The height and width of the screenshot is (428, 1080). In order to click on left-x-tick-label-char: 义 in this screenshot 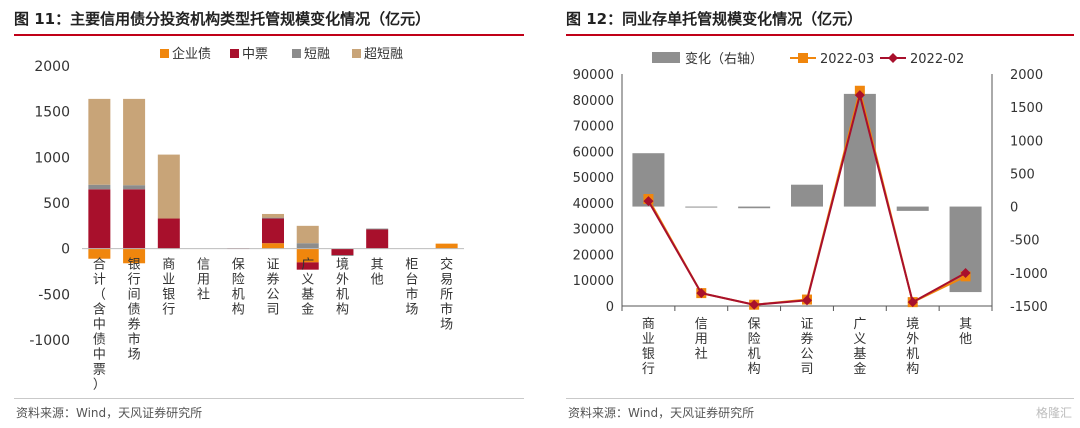, I will do `click(307, 280)`.